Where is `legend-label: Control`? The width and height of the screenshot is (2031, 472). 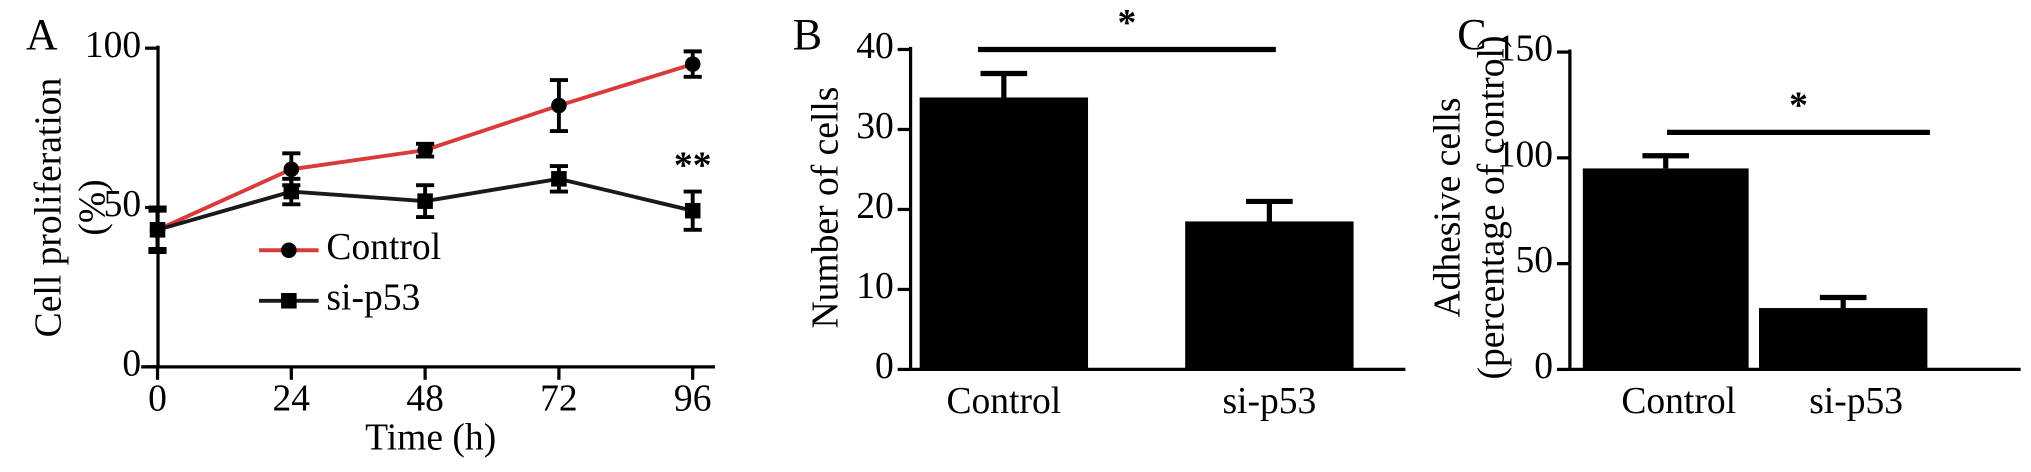
legend-label: Control is located at coordinates (383, 247).